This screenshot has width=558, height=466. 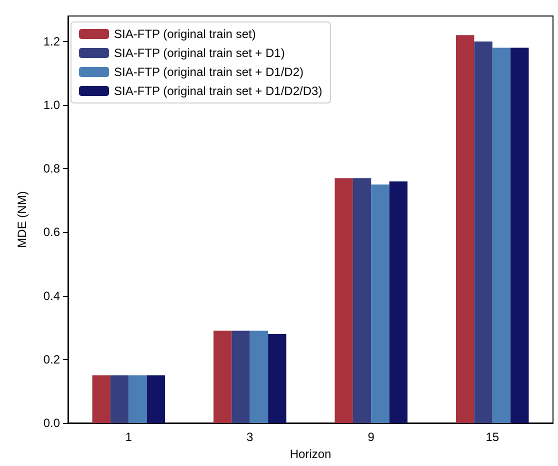 What do you see at coordinates (51, 232) in the screenshot?
I see `y-tick-label: 0.6` at bounding box center [51, 232].